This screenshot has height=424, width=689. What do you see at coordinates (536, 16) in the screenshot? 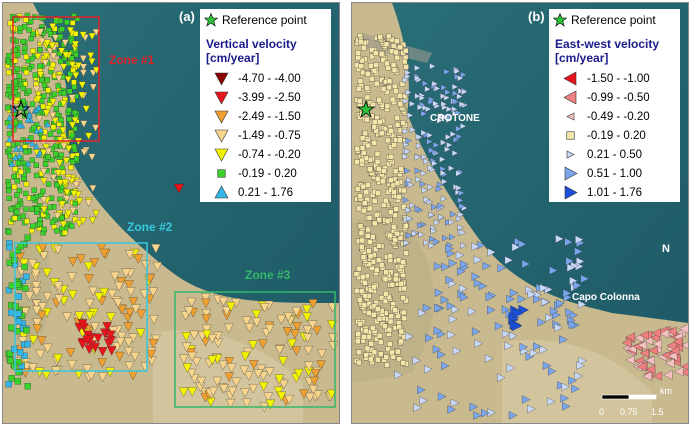
I see `panel-label-b: (b)` at bounding box center [536, 16].